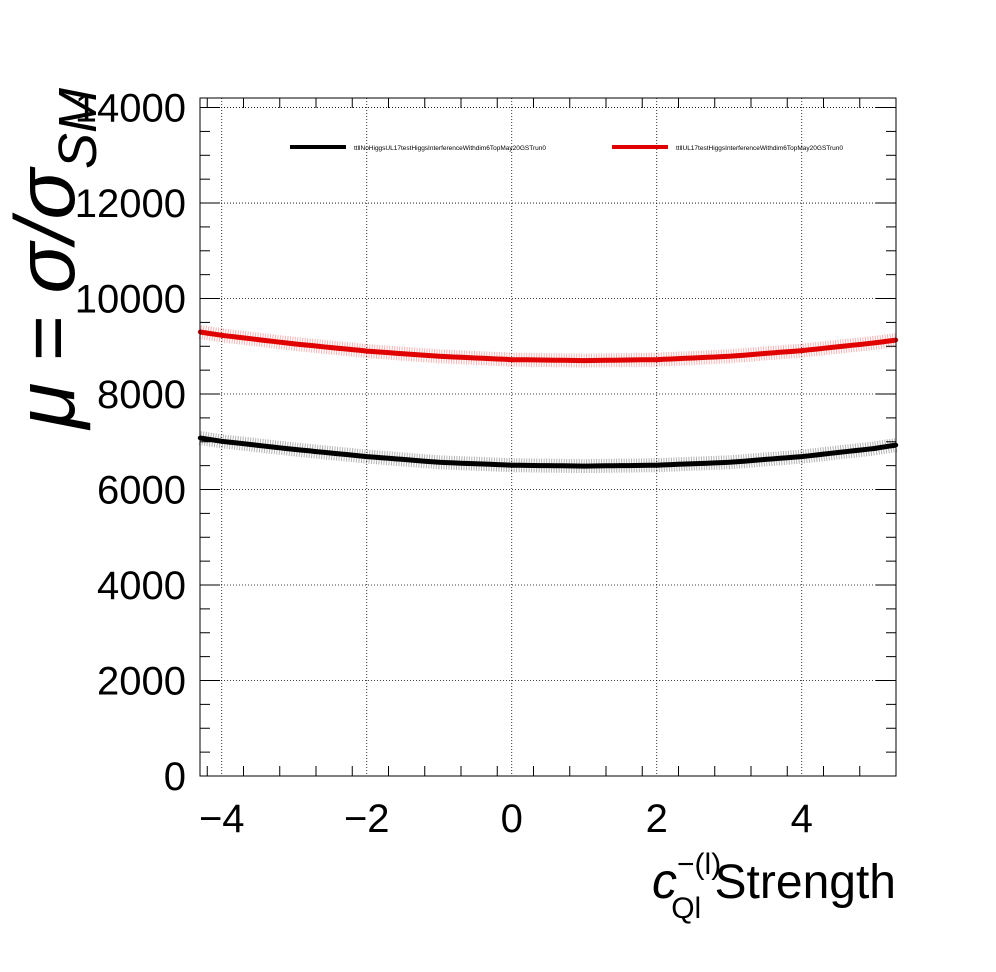 The image size is (996, 972). Describe the element at coordinates (78, 128) in the screenshot. I see `y-axis-label-subscript: SM` at that location.